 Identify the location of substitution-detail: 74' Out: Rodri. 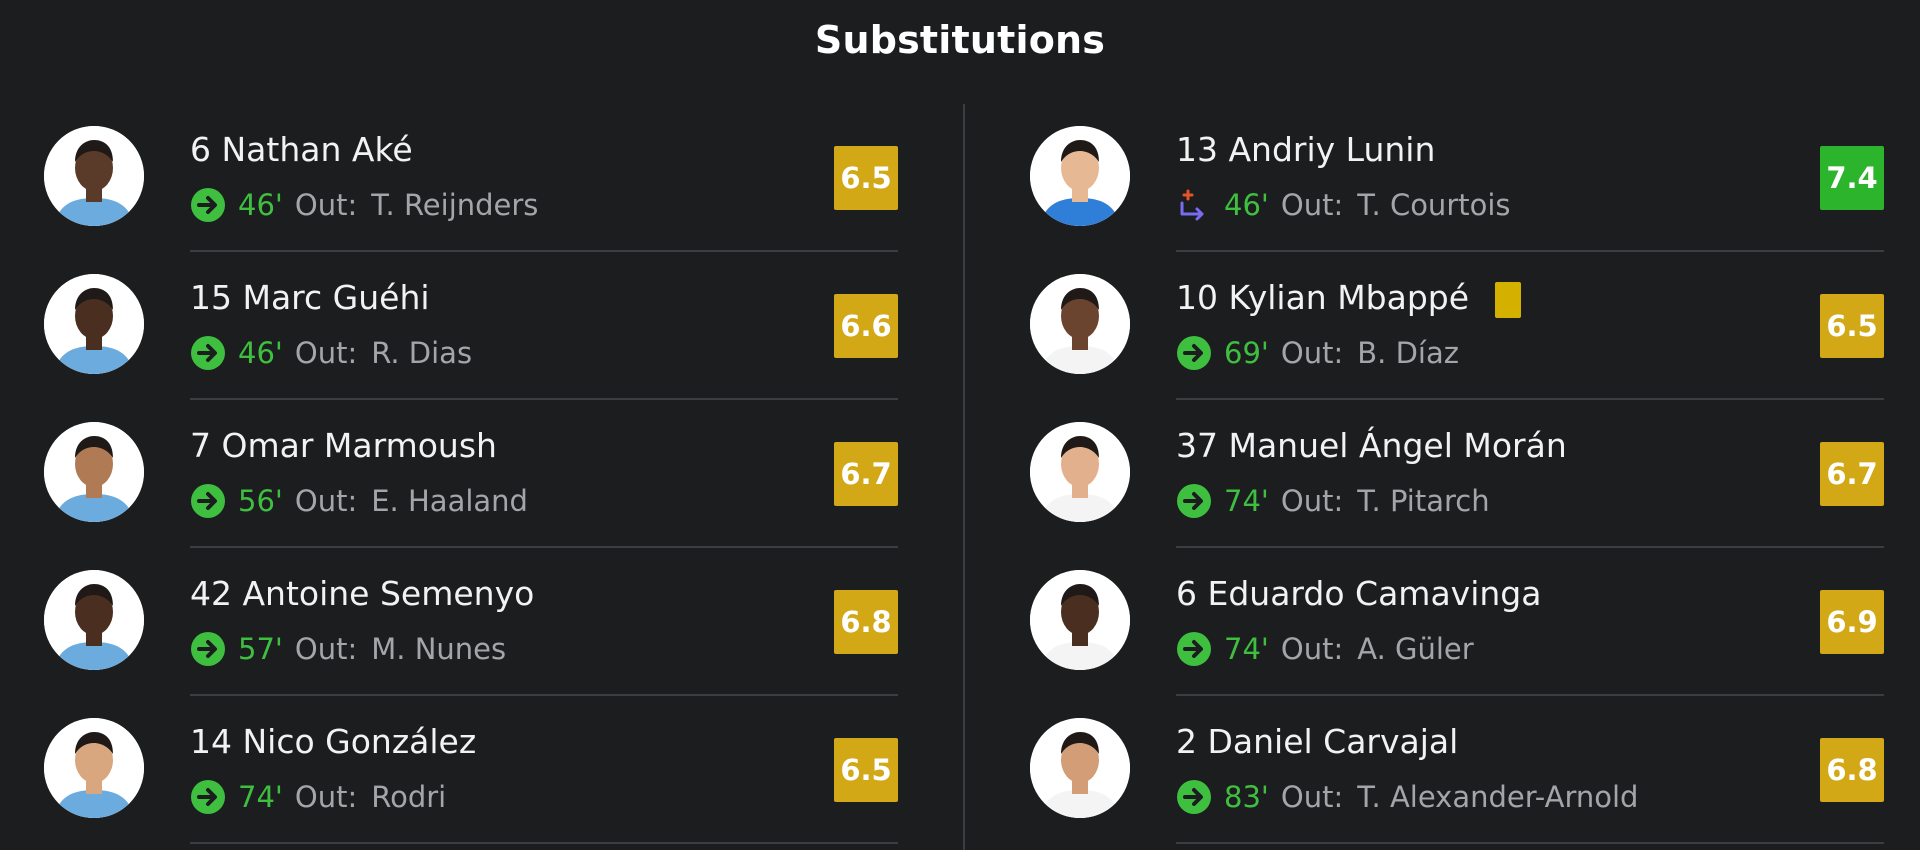
(318, 797).